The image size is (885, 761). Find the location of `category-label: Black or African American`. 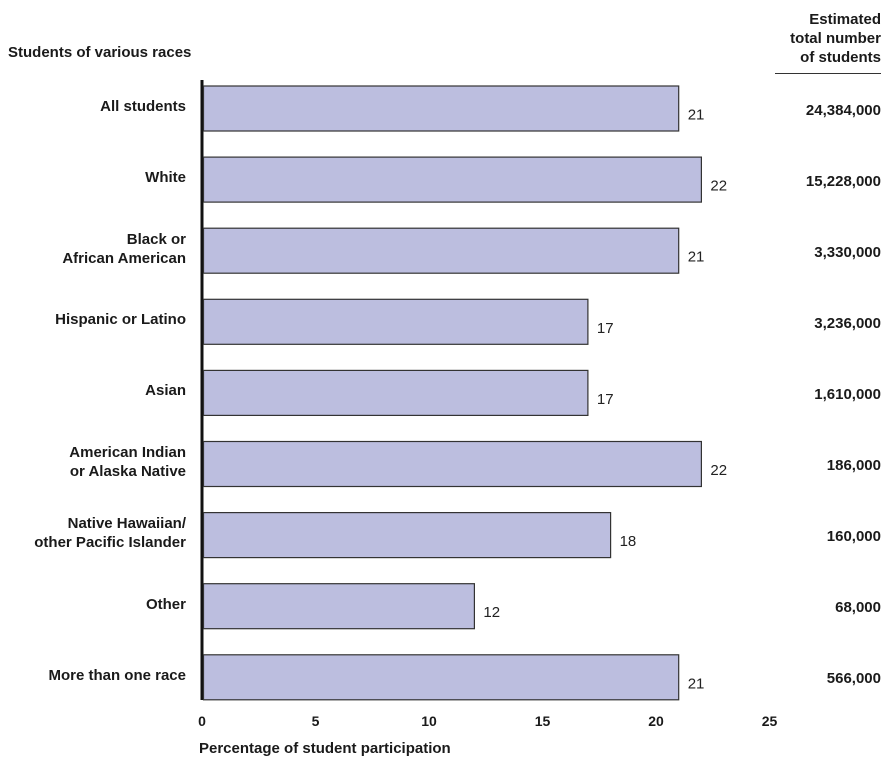

category-label: Black or African American is located at coordinates (124, 249).